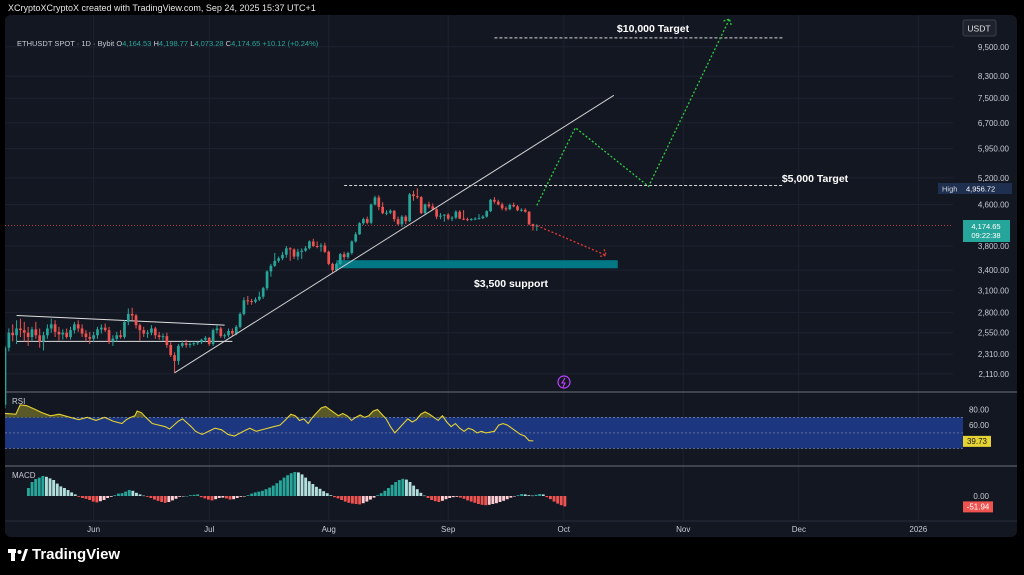 The height and width of the screenshot is (575, 1024). I want to click on currency-badge: USDT, so click(979, 28).